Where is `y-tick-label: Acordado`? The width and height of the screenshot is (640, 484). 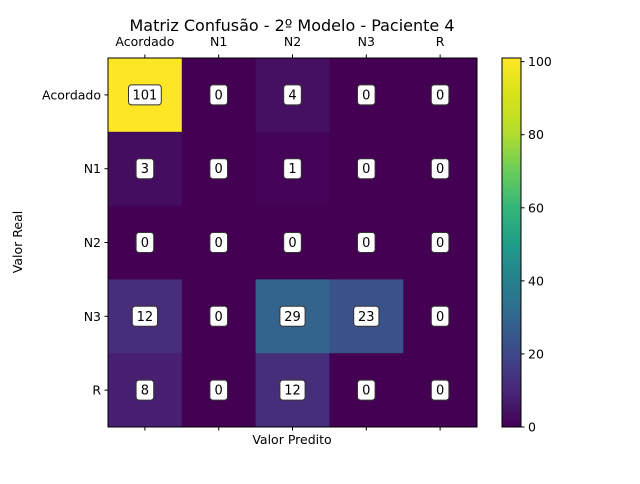
y-tick-label: Acordado is located at coordinates (71, 94).